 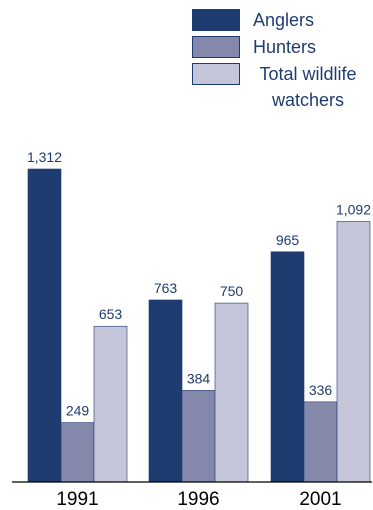 What do you see at coordinates (320, 499) in the screenshot?
I see `x-tick-label-2001: 2001` at bounding box center [320, 499].